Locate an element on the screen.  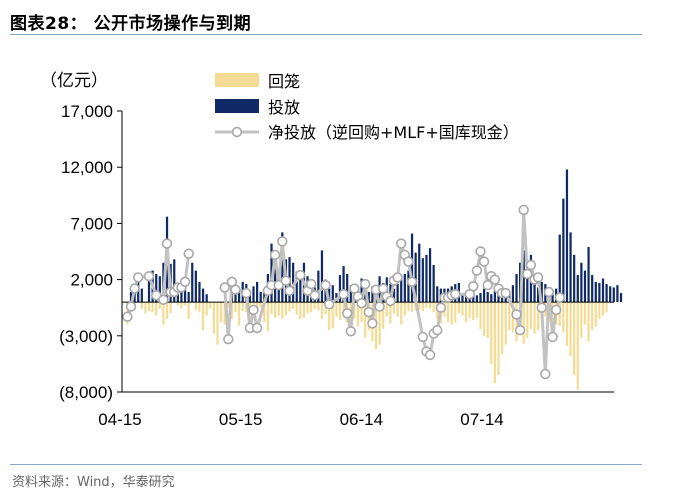
source-note: 资料来源：Wind，华泰研究 is located at coordinates (93, 482).